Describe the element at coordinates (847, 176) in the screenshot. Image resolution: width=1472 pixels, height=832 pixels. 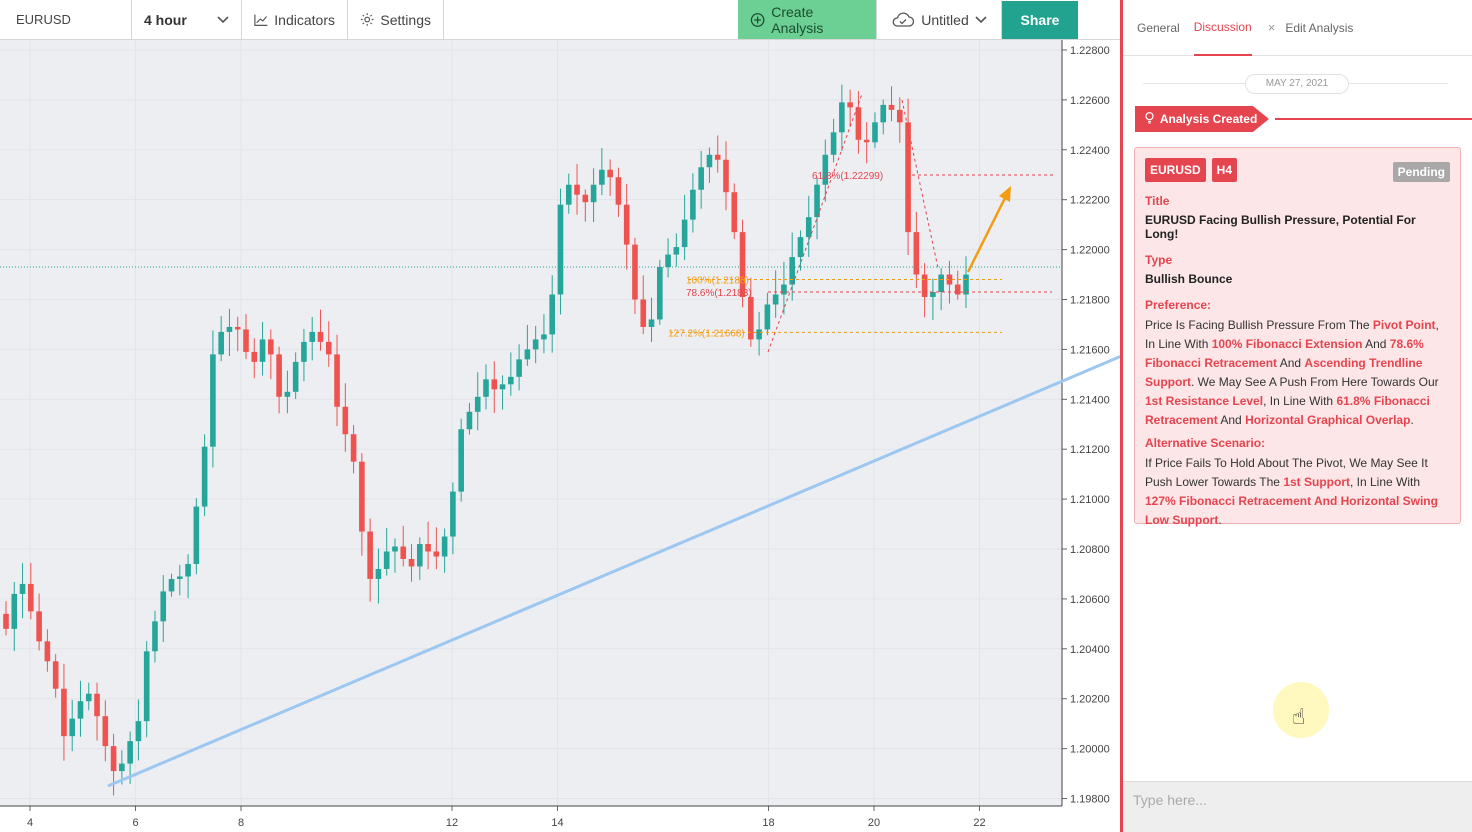
I see `fib-level-label: 61.8%(1.22299)` at that location.